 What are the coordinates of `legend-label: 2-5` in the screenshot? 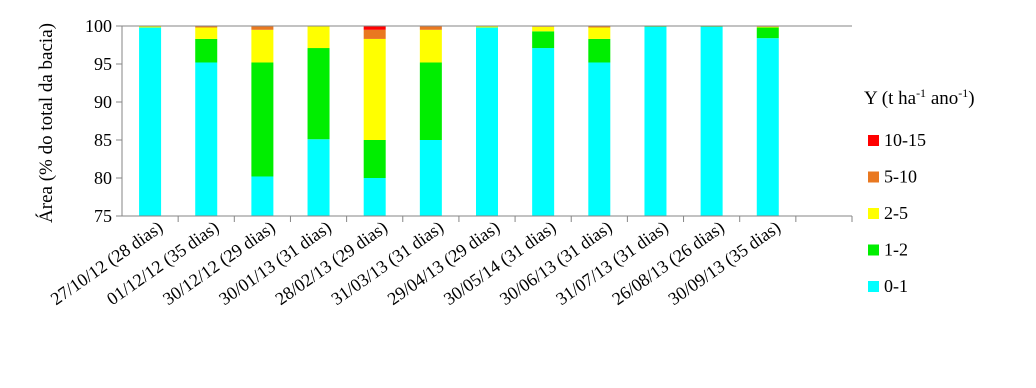 It's located at (896, 213).